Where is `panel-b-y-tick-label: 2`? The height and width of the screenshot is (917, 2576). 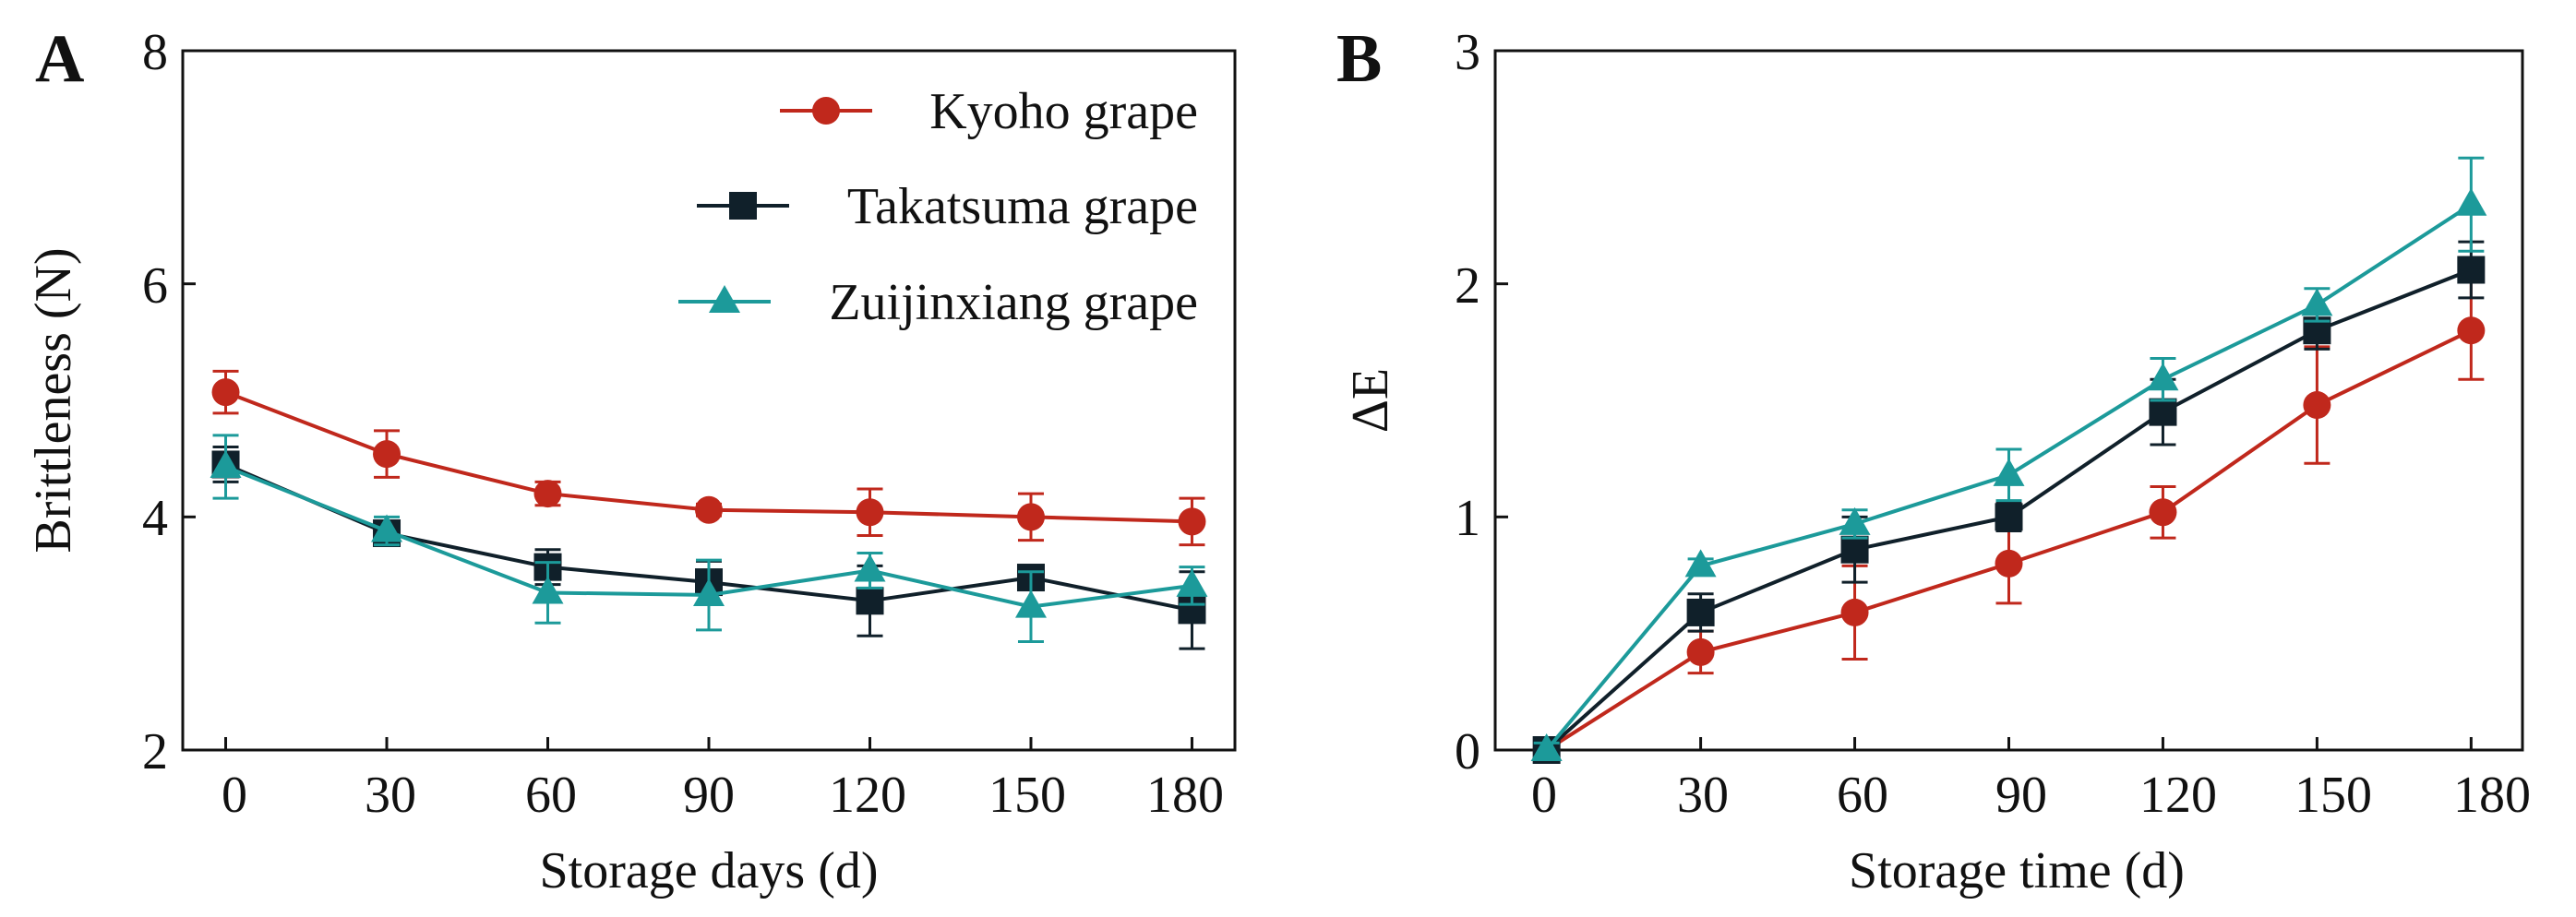 panel-b-y-tick-label: 2 is located at coordinates (1468, 286).